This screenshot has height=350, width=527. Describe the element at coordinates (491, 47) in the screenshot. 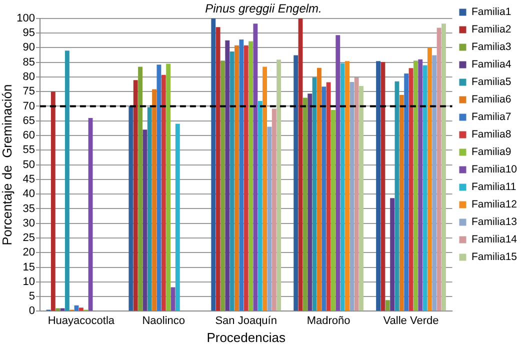

I see `legend-label: Familia3` at that location.